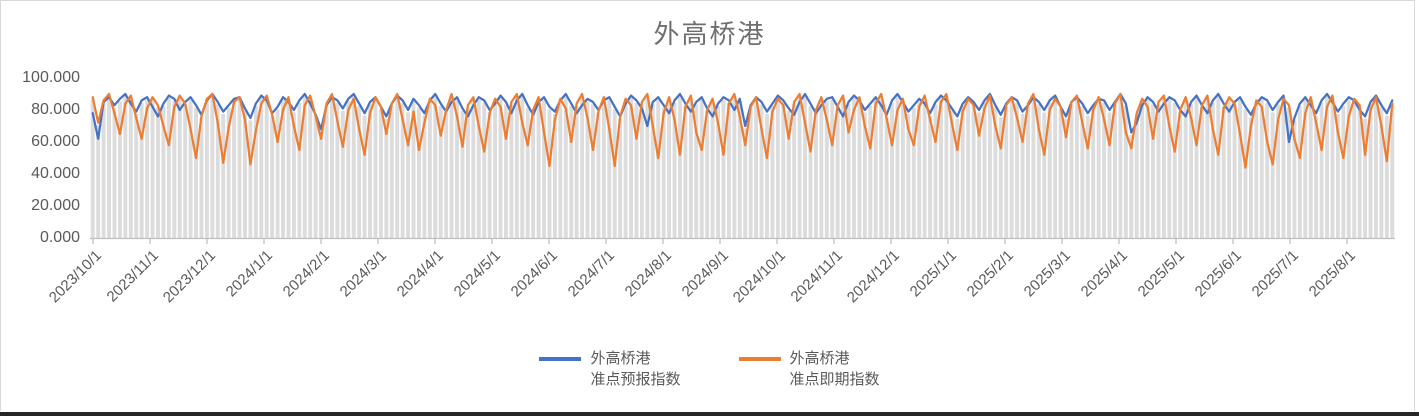  I want to click on x-axis-label: 2025/1/1, so click(933, 274).